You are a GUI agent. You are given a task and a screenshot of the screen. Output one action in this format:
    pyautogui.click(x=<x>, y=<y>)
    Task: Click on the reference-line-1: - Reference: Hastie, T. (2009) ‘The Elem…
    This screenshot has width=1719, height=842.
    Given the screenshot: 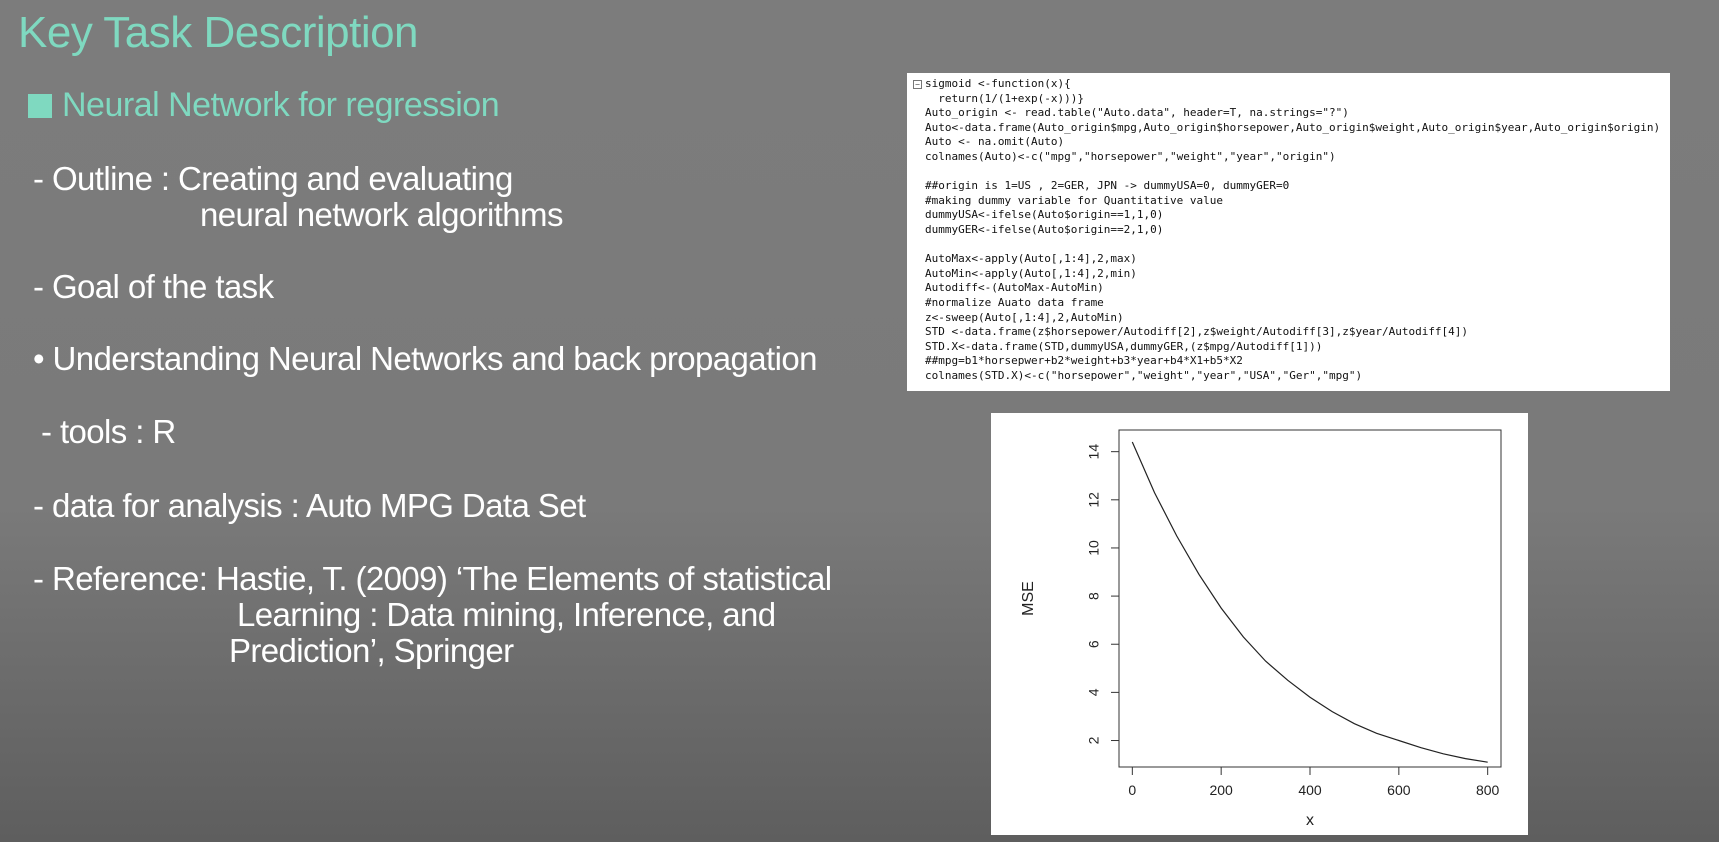 What is the action you would take?
    pyautogui.click(x=432, y=578)
    